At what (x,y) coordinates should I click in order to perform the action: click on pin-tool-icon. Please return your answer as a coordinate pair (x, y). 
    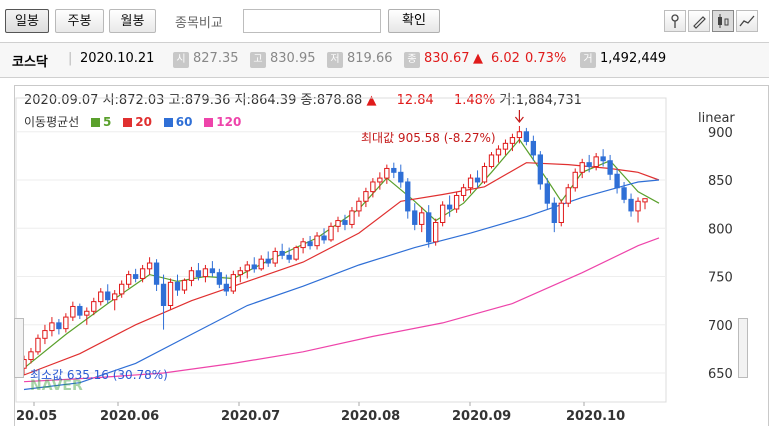
    Looking at the image, I should click on (675, 21).